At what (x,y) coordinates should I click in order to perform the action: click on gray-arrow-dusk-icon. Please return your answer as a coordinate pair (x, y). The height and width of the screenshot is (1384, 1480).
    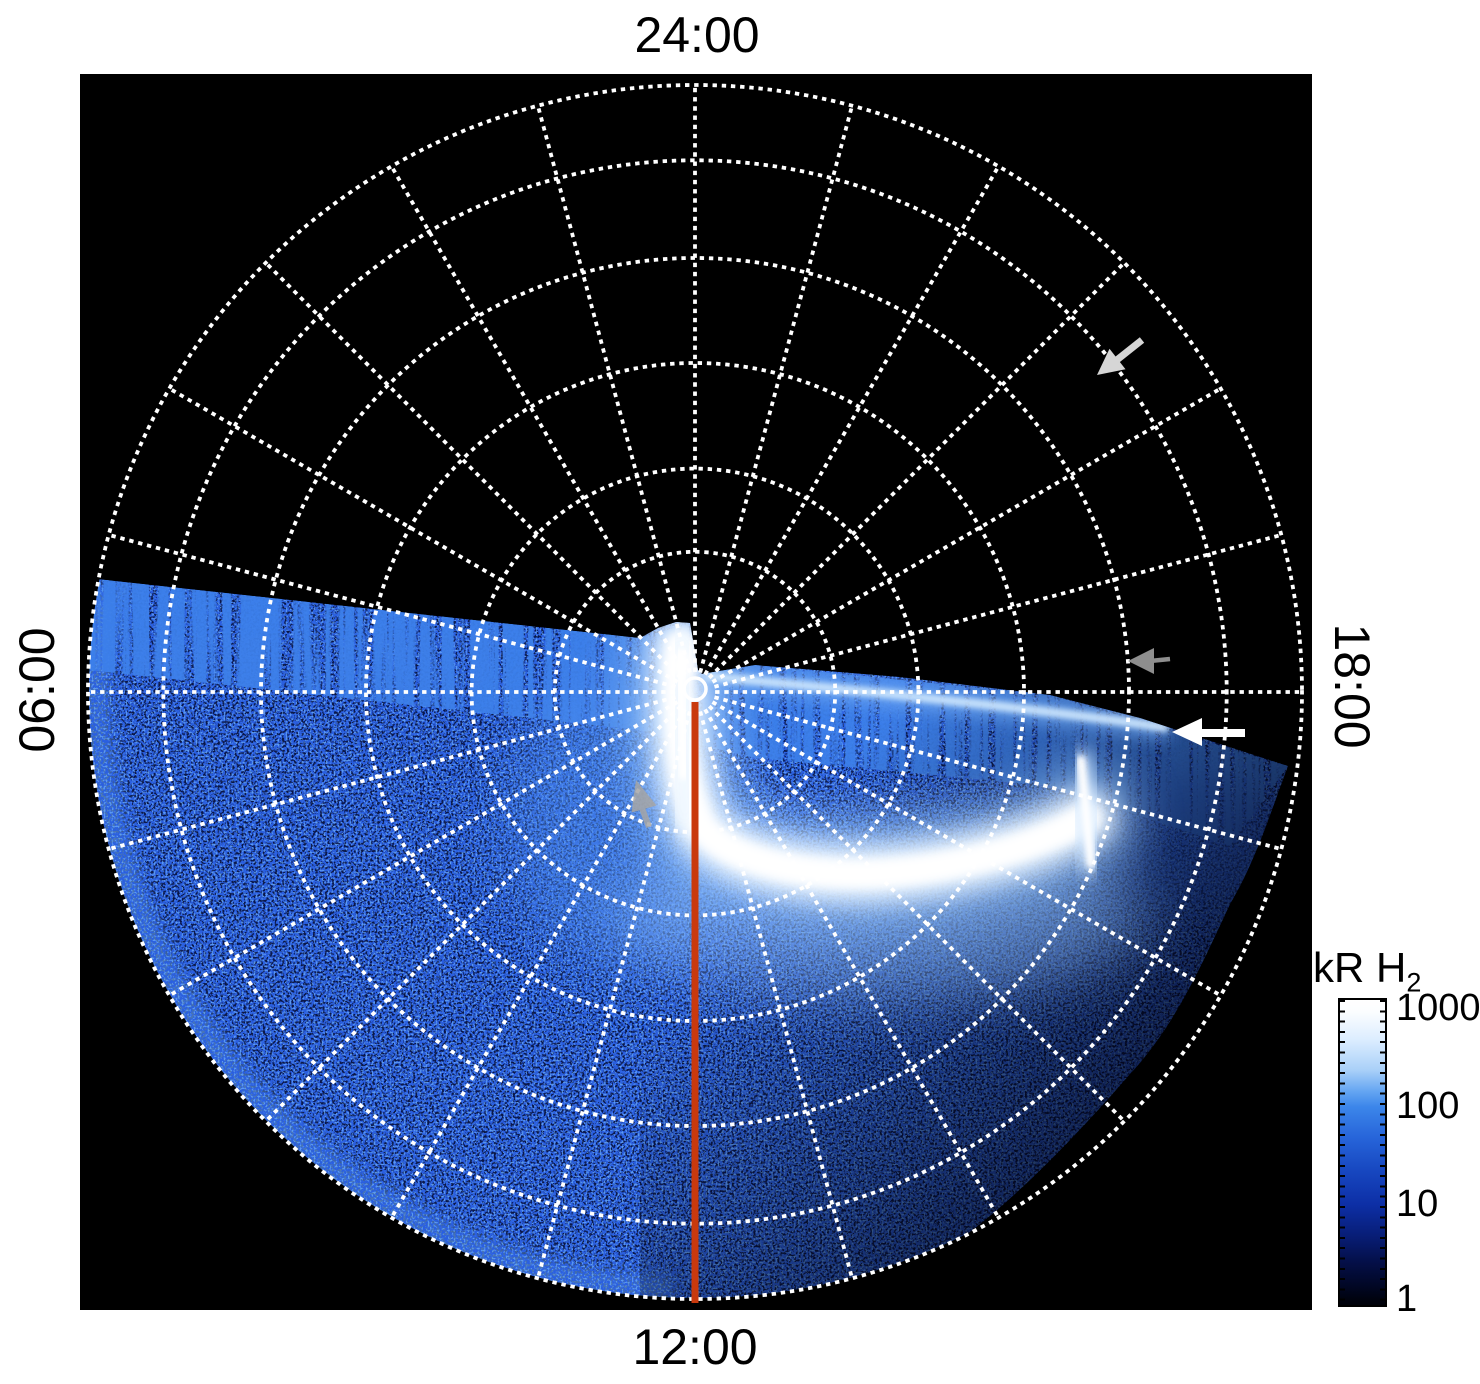
    Looking at the image, I should click on (1149, 661).